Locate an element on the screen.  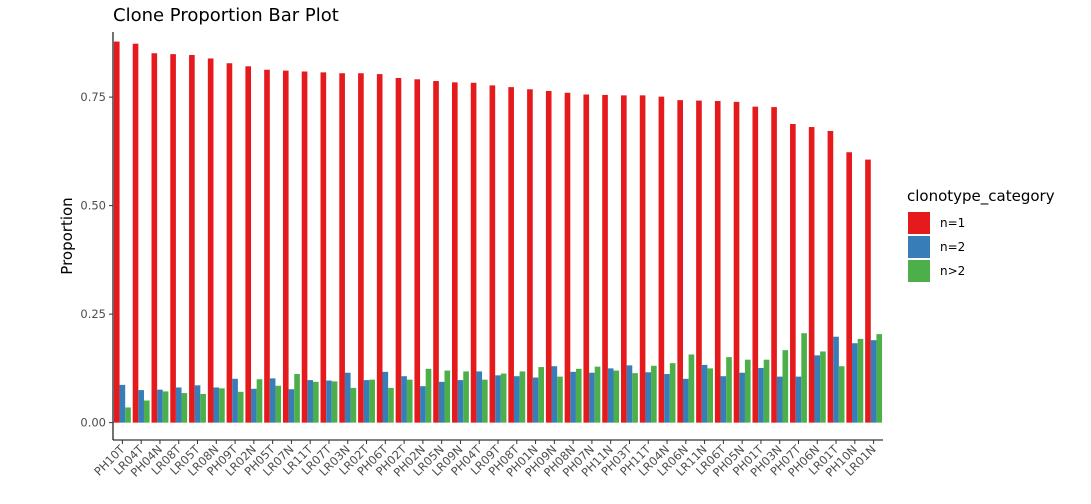
bar-ngt2-PH05N is located at coordinates (747, 391).